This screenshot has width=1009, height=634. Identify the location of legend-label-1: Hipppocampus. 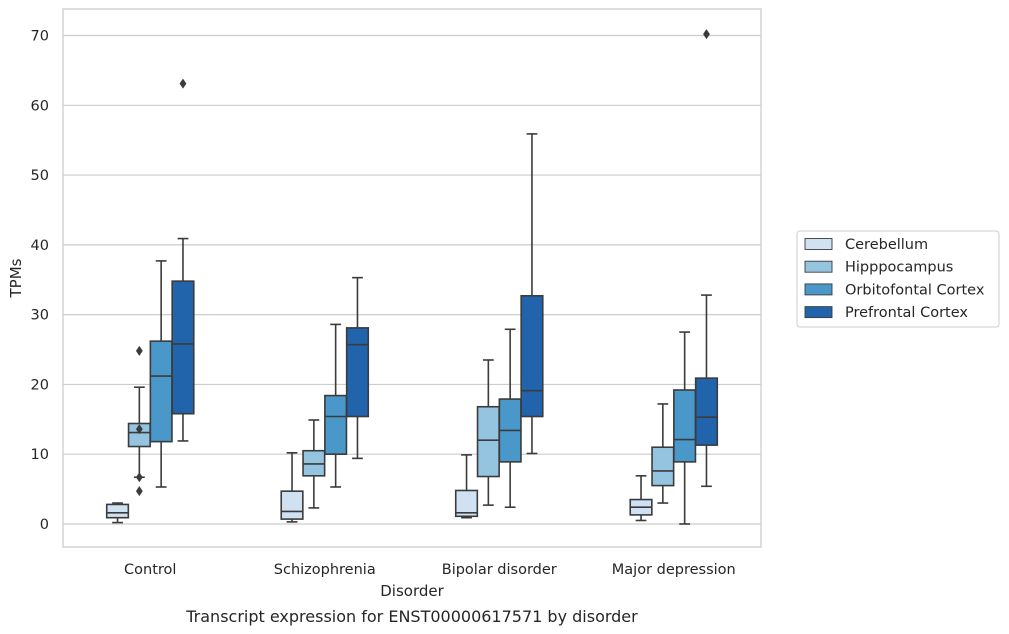
(899, 268).